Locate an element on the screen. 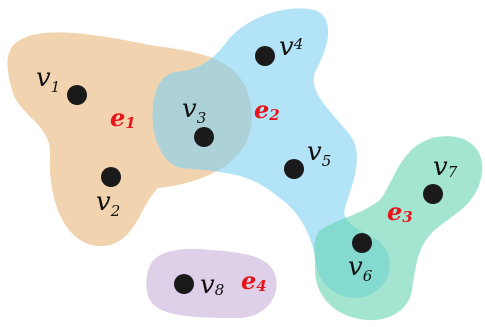 Image resolution: width=485 pixels, height=327 pixels. vertex-v7-label: v7 is located at coordinates (445, 167).